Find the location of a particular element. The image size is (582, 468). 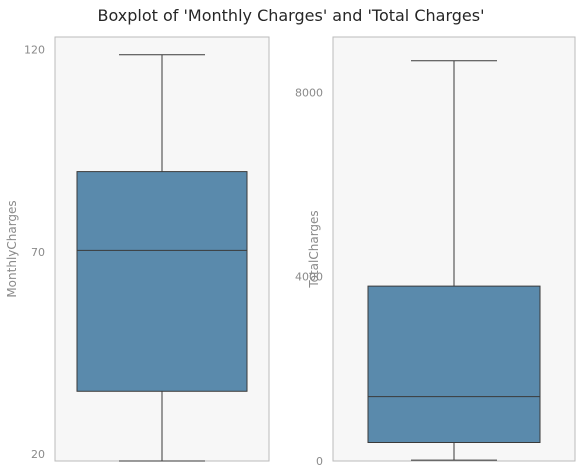

total-charges-y-ticks: 0 4000 8000 is located at coordinates (309, 277).